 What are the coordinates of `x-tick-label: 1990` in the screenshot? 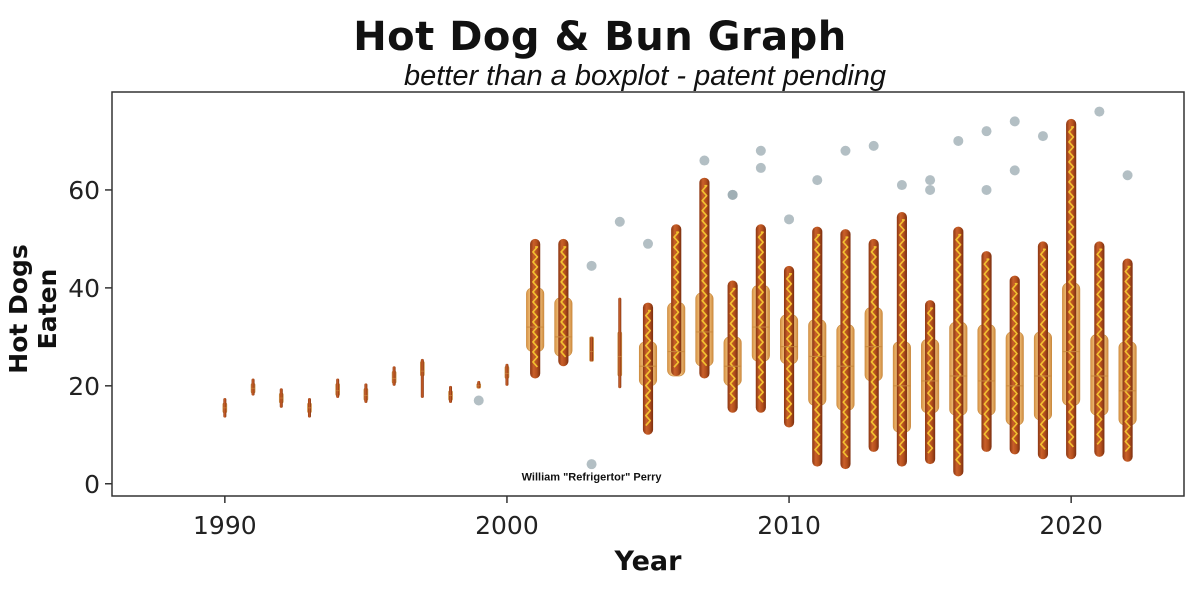 It's located at (225, 525).